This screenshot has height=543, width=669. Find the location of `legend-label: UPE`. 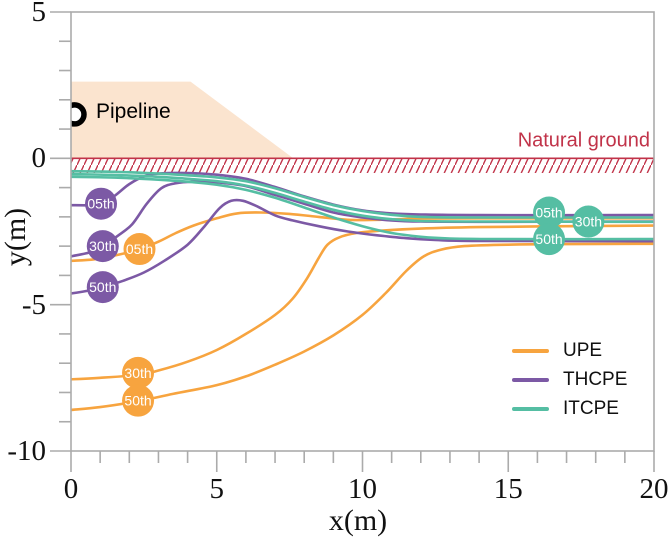

legend-label: UPE is located at coordinates (583, 350).